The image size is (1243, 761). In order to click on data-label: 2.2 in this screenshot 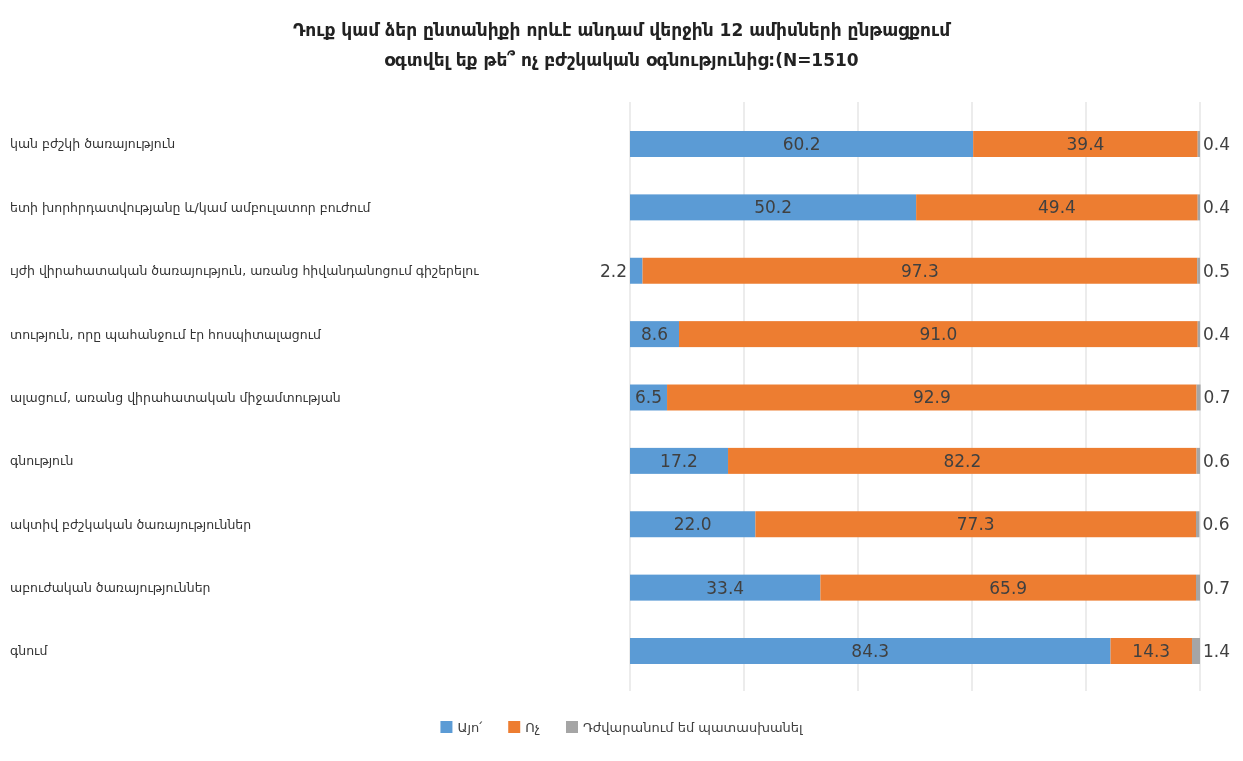, I will do `click(613, 270)`.